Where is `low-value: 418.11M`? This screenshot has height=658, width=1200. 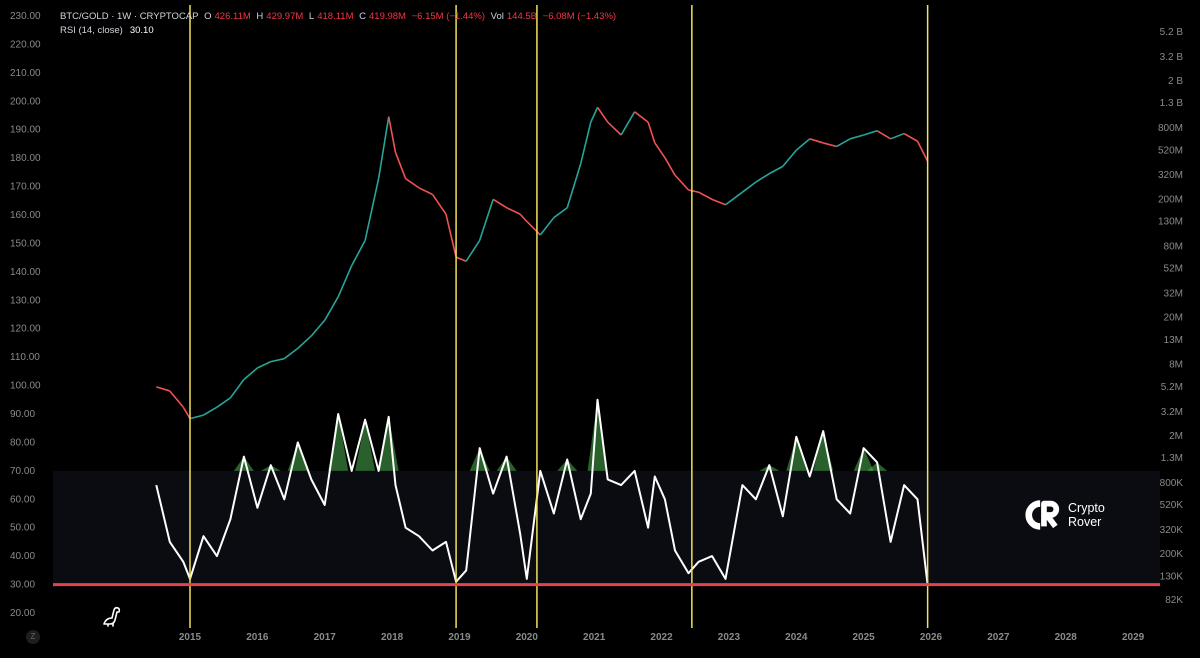
low-value: 418.11M is located at coordinates (335, 16).